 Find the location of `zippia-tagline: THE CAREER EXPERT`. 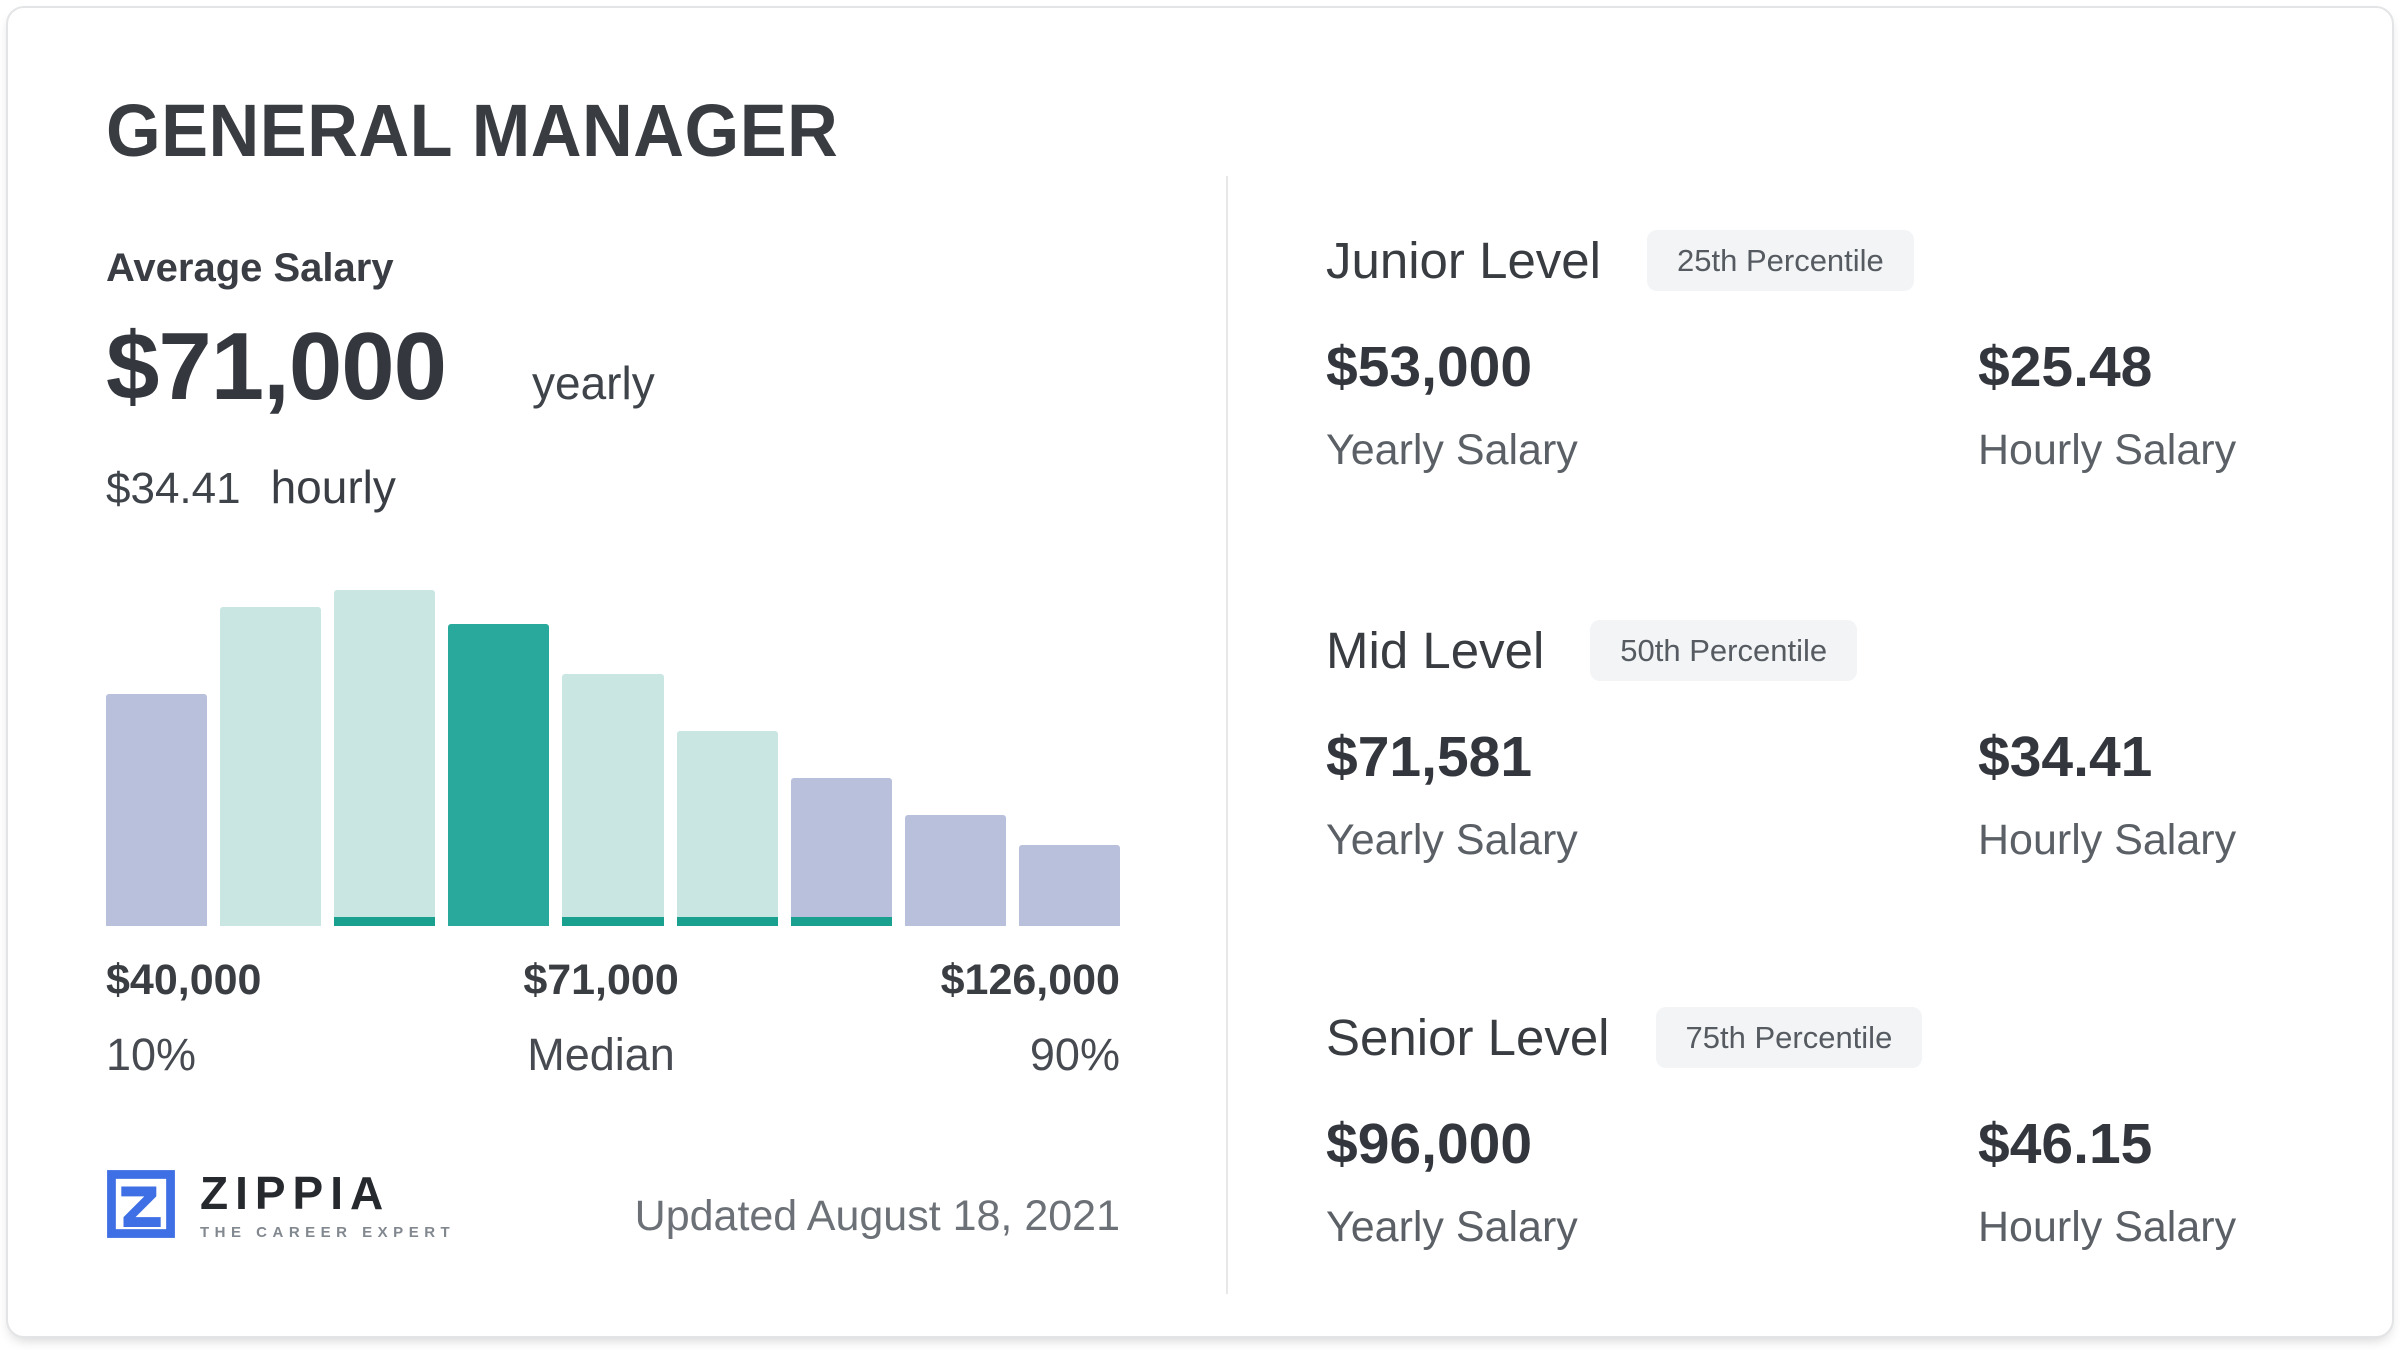

zippia-tagline: THE CAREER EXPERT is located at coordinates (328, 1232).